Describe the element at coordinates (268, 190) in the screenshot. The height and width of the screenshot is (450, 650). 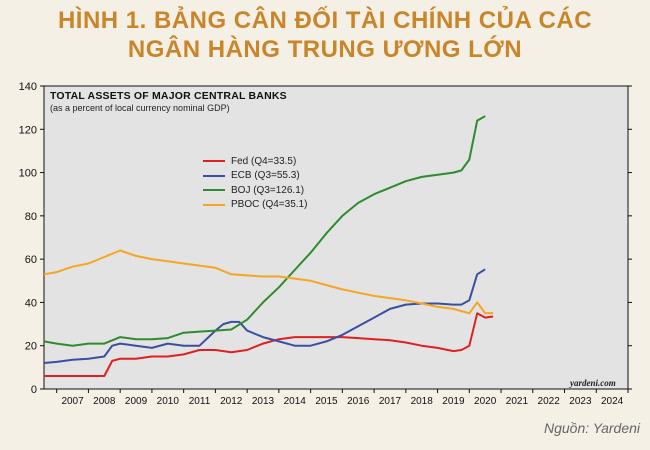
I see `legend-label-boj: BOJ (Q3=126.1)` at that location.